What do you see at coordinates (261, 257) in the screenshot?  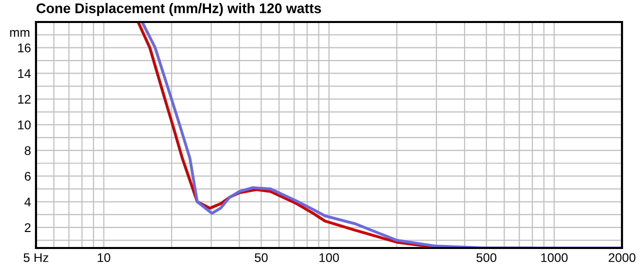 I see `x-tick-label: 50` at bounding box center [261, 257].